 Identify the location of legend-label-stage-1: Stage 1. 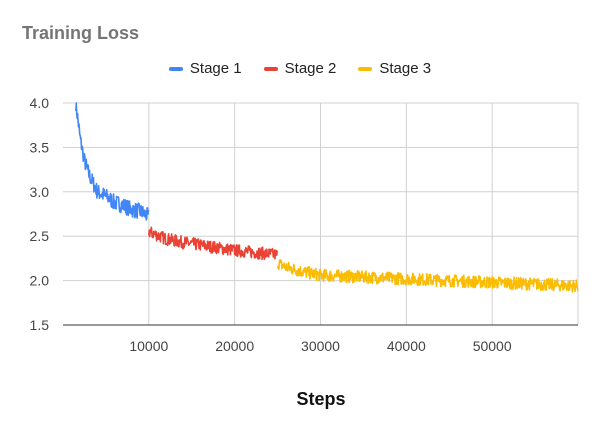
(215, 68).